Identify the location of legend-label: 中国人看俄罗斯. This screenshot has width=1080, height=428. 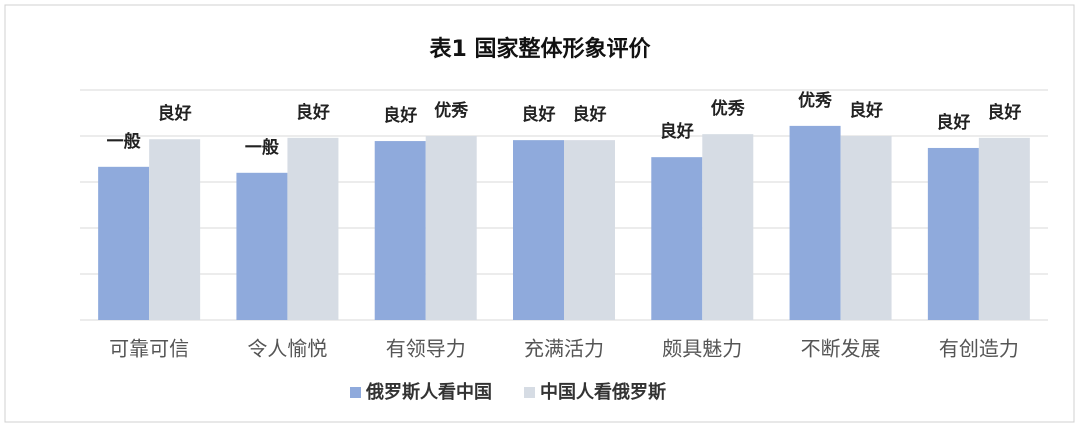
(603, 392).